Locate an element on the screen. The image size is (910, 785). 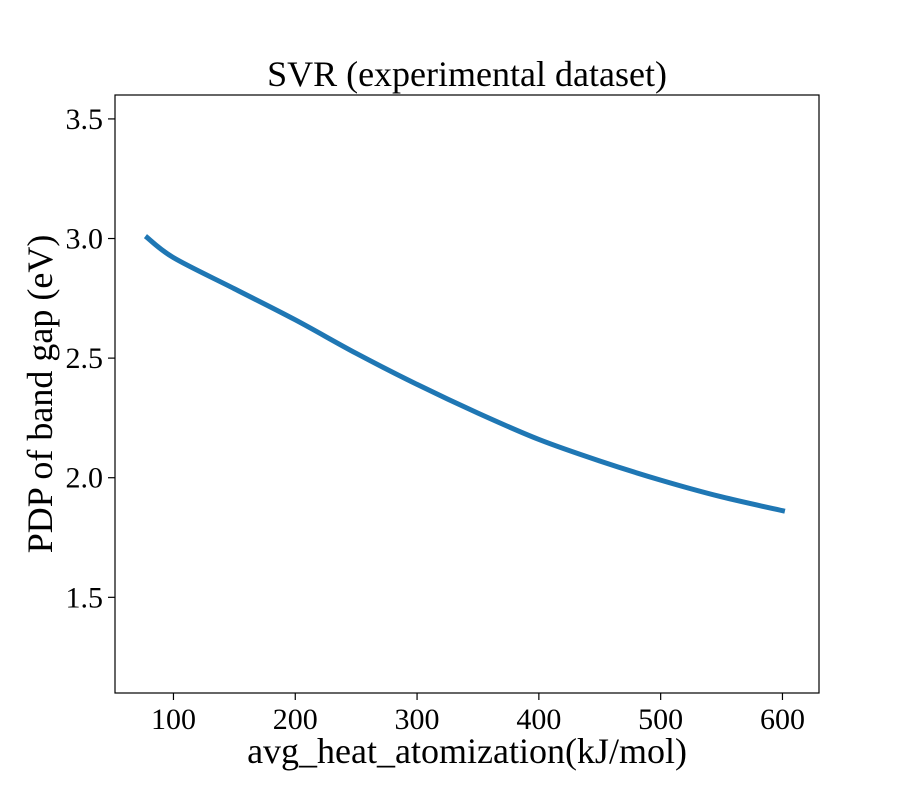
x-axis-label: avg_heat_atomization(kJ/mol) is located at coordinates (467, 751).